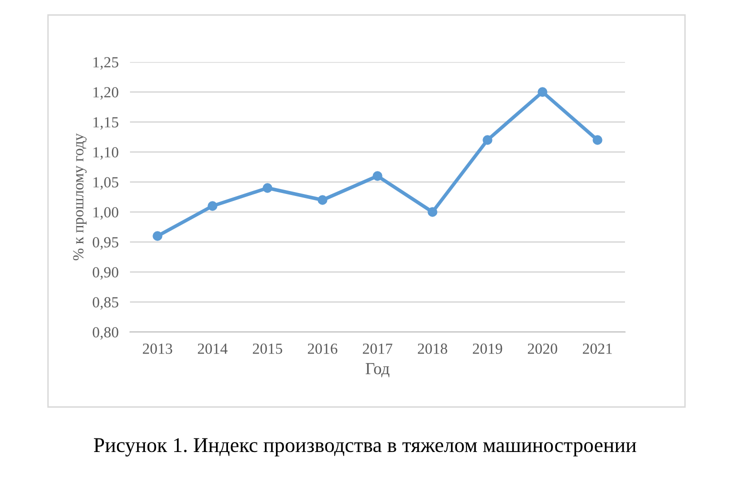 The image size is (730, 486). I want to click on y-tick-label: 0,95, so click(105, 243).